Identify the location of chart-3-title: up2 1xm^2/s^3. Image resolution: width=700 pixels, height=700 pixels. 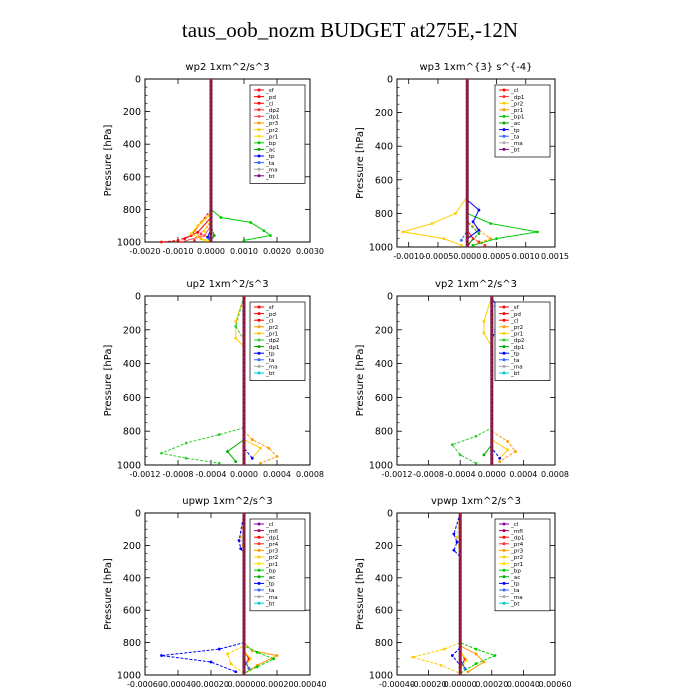
(227, 284).